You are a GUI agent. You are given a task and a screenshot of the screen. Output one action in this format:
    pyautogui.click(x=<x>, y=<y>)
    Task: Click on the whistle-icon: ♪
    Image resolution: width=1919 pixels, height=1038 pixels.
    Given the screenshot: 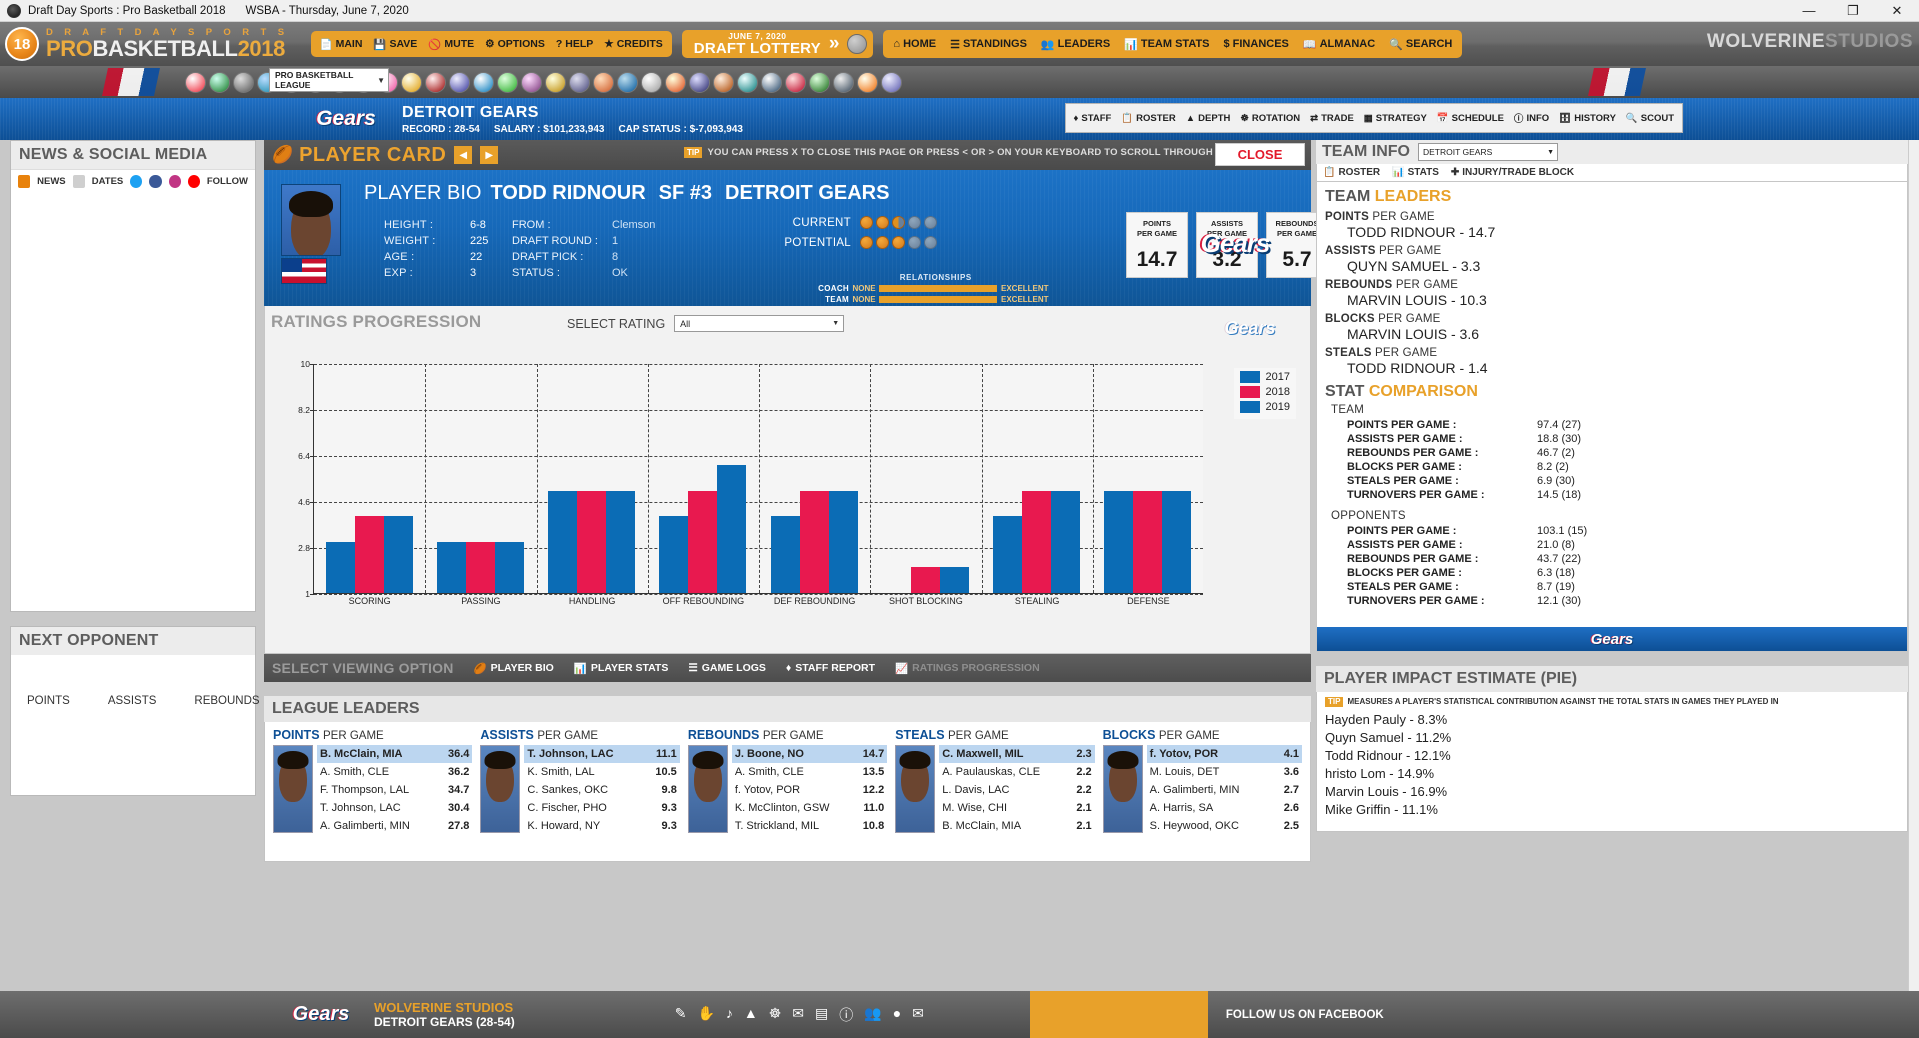 What is the action you would take?
    pyautogui.click(x=729, y=1012)
    